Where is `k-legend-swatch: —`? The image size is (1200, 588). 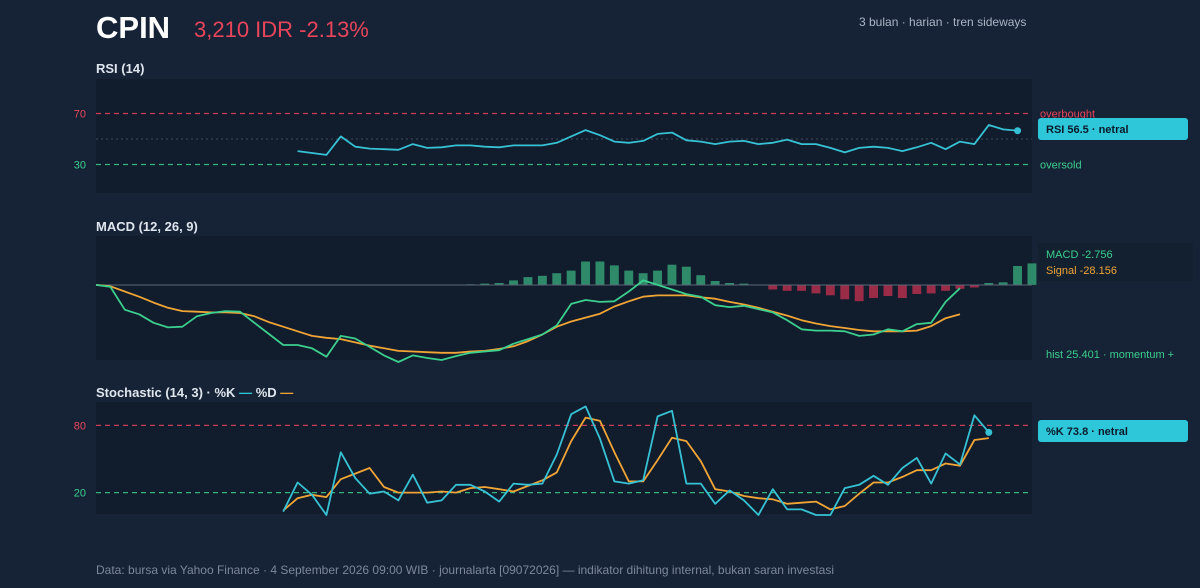
k-legend-swatch: — is located at coordinates (246, 392).